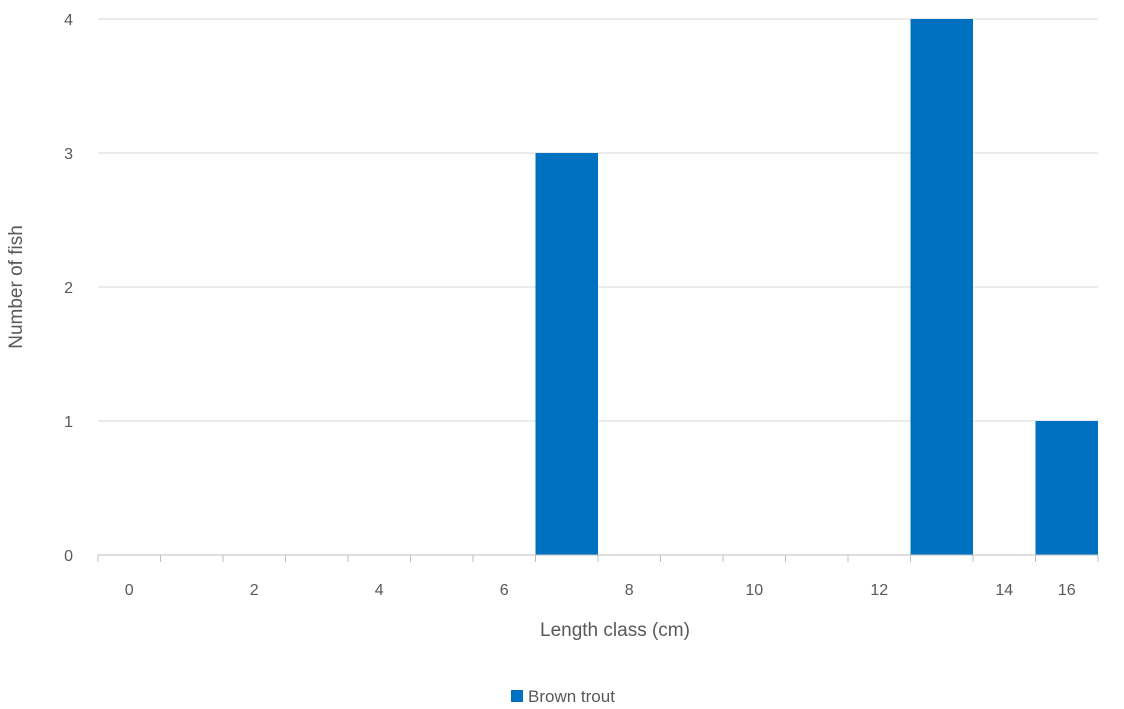  I want to click on legend-swatch-brown-trout, so click(517, 696).